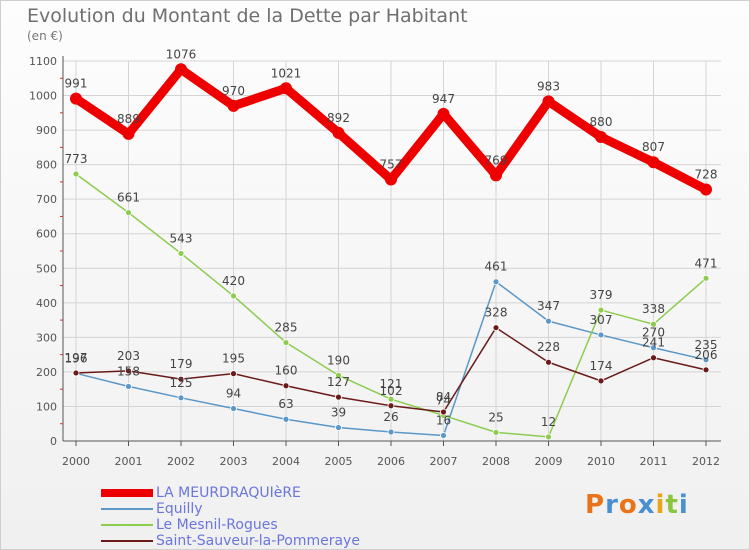 This screenshot has width=750, height=550. What do you see at coordinates (233, 281) in the screenshot?
I see `data-label: 420` at bounding box center [233, 281].